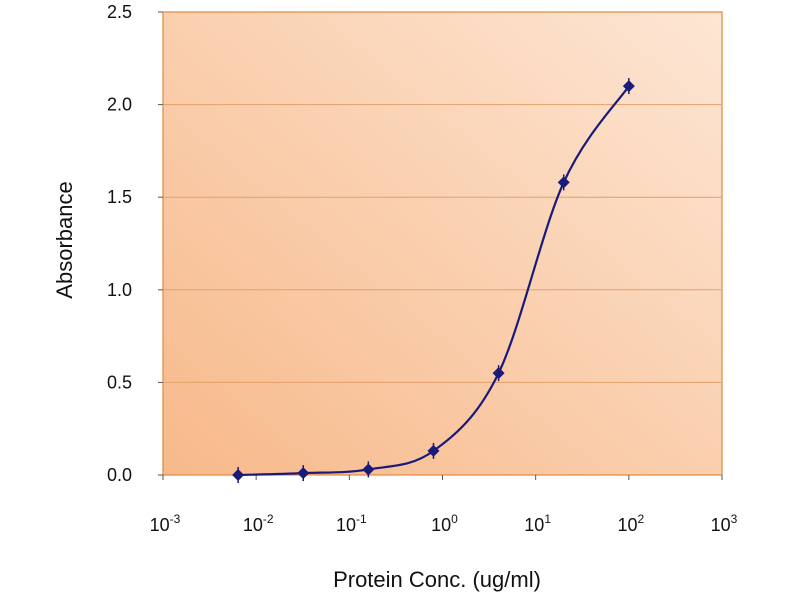 The height and width of the screenshot is (600, 800). What do you see at coordinates (119, 12) in the screenshot?
I see `y-tick-label: 2.5` at bounding box center [119, 12].